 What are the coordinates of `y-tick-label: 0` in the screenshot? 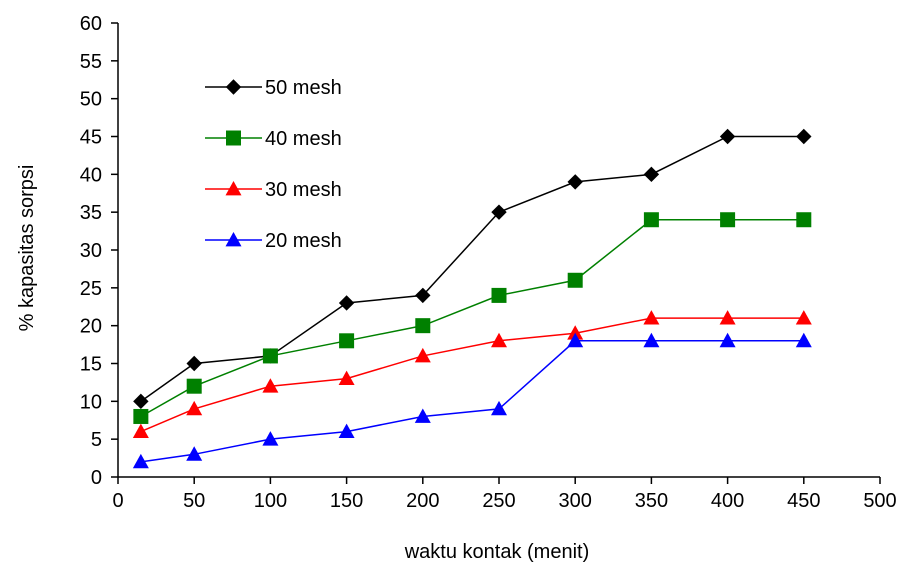 It's located at (96, 478).